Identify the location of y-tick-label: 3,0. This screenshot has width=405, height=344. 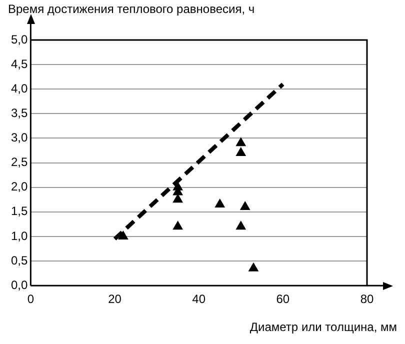
(19, 137).